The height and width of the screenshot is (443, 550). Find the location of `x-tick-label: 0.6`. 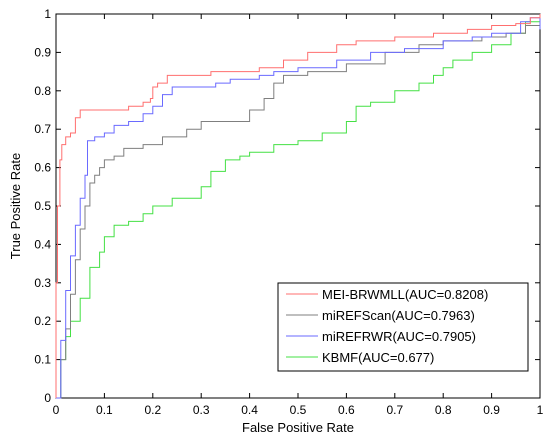

x-tick-label: 0.6 is located at coordinates (346, 410).